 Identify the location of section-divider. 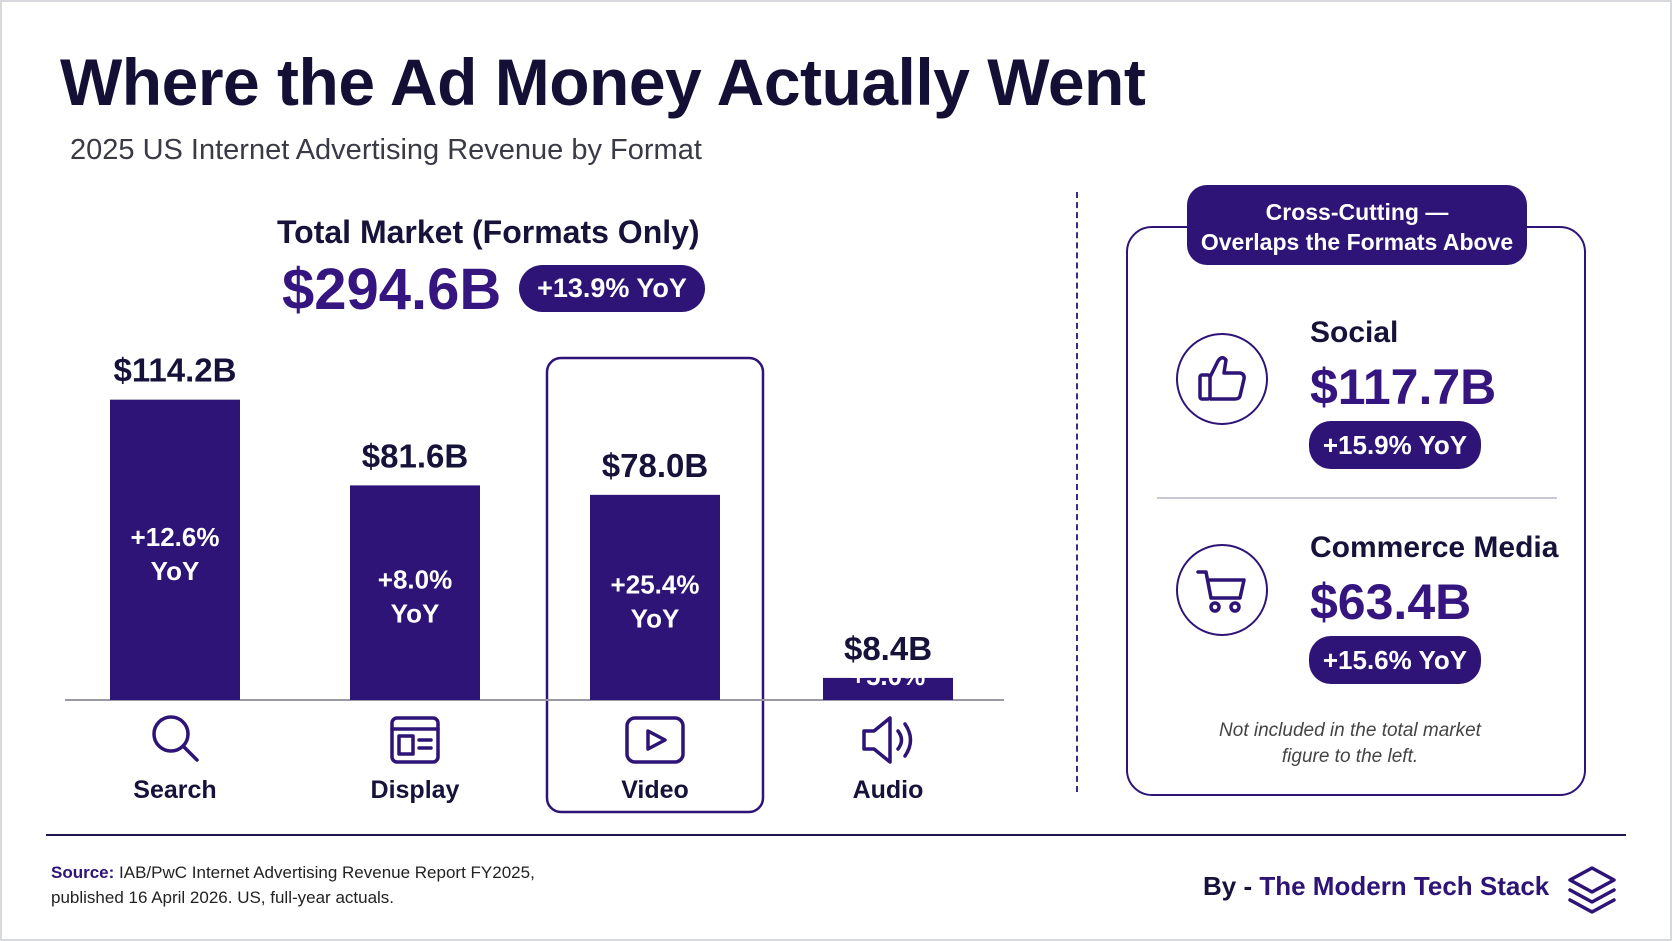
(1077, 492).